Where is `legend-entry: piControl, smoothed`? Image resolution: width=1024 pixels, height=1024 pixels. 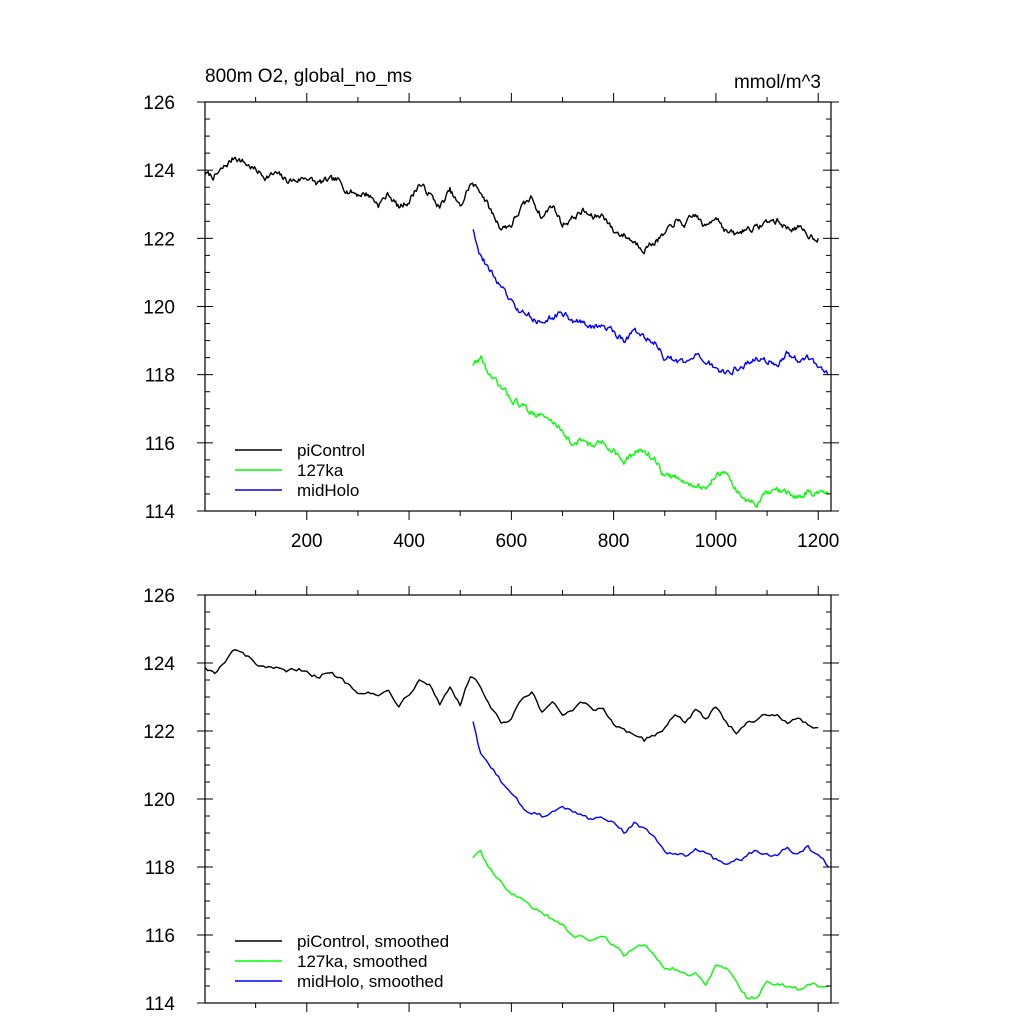
legend-entry: piControl, smoothed is located at coordinates (373, 941).